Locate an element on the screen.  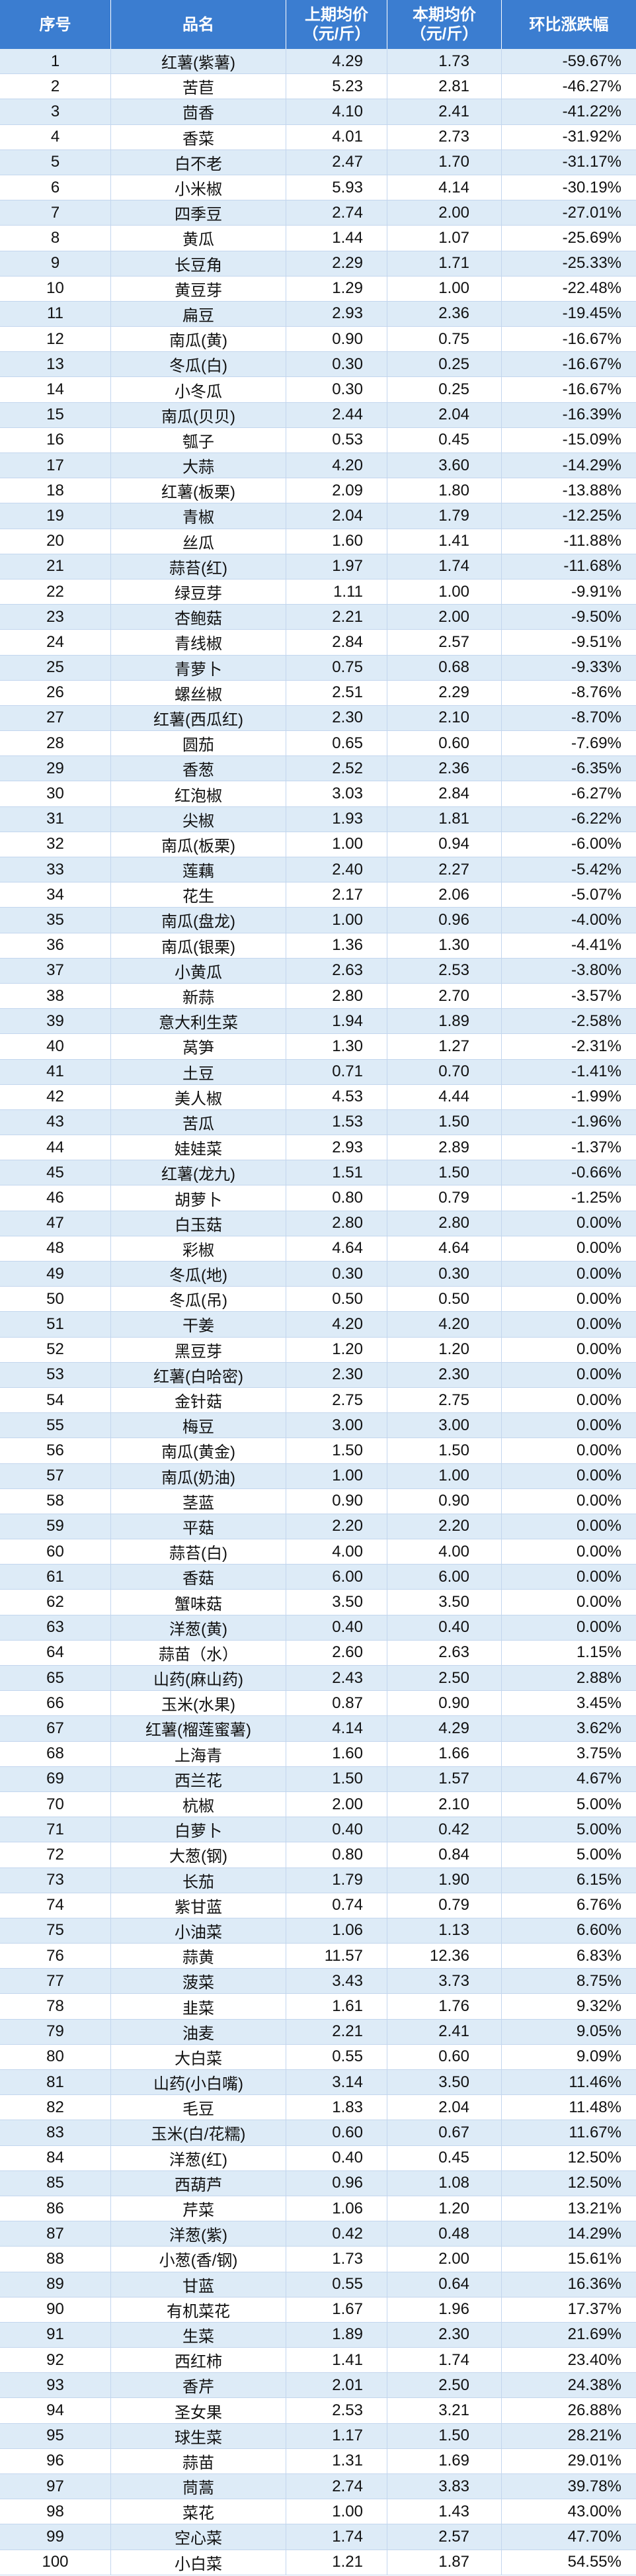
header-last-period-price: 上期均价 （元/斤） is located at coordinates (336, 24).